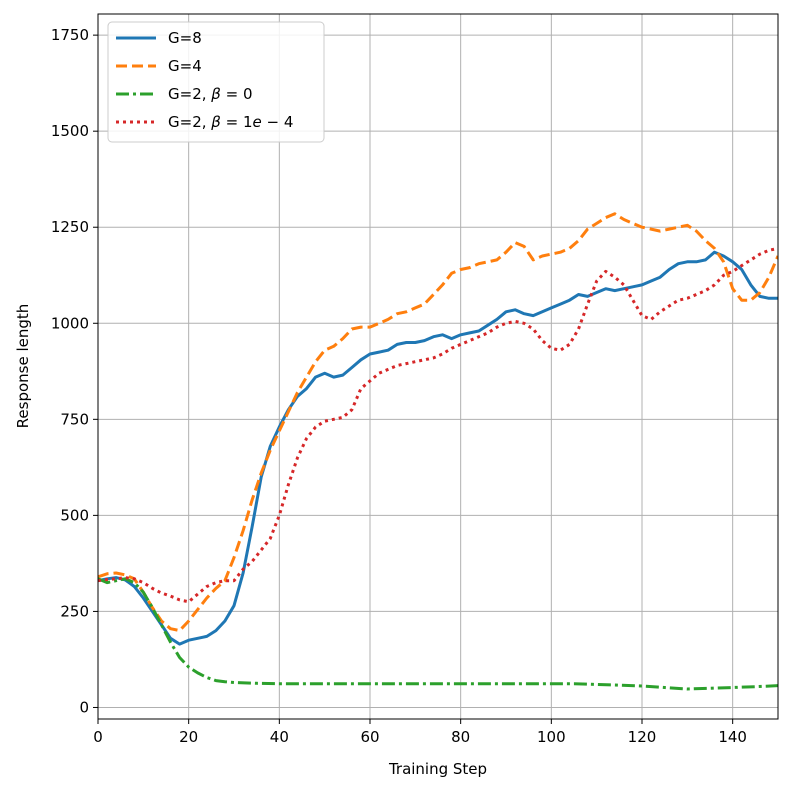 This screenshot has height=791, width=792. What do you see at coordinates (230, 122) in the screenshot?
I see `legend-label: G=2, β = 1e − 4` at bounding box center [230, 122].